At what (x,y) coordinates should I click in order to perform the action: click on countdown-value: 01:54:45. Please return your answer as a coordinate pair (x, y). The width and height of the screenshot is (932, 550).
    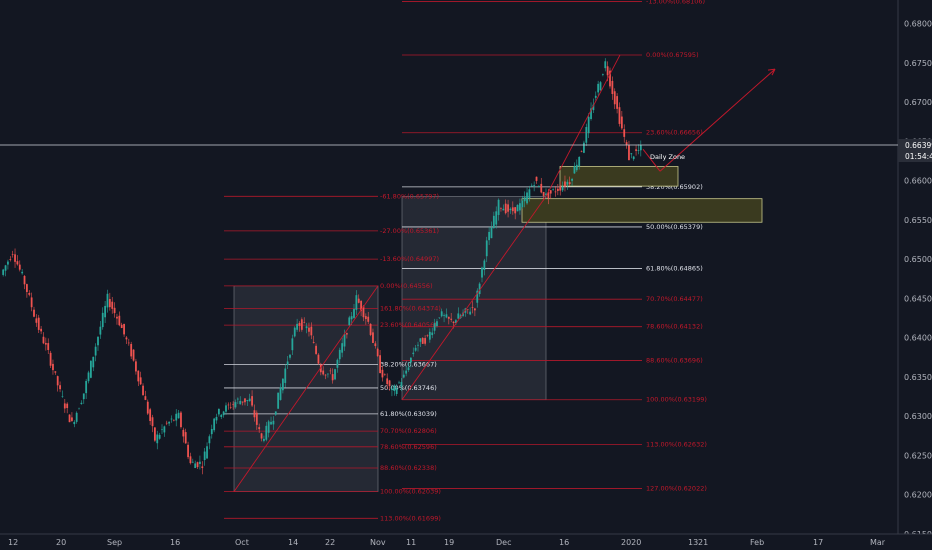
    Looking at the image, I should click on (918, 156).